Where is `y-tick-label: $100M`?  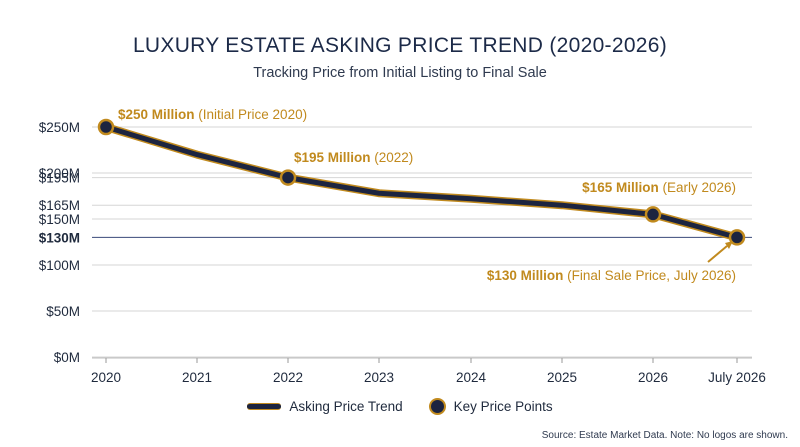
y-tick-label: $100M is located at coordinates (59, 265).